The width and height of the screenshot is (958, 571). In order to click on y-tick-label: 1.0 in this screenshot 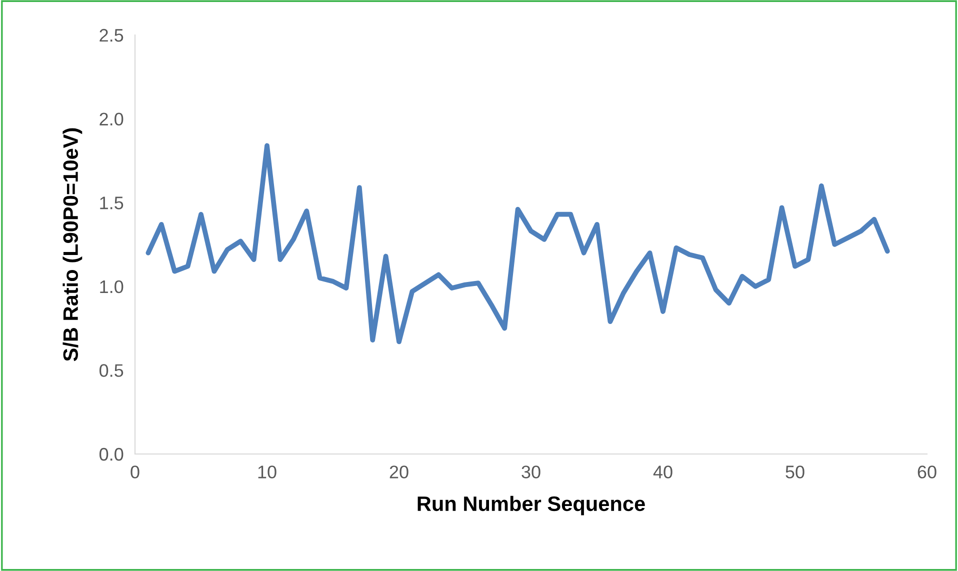, I will do `click(112, 287)`.